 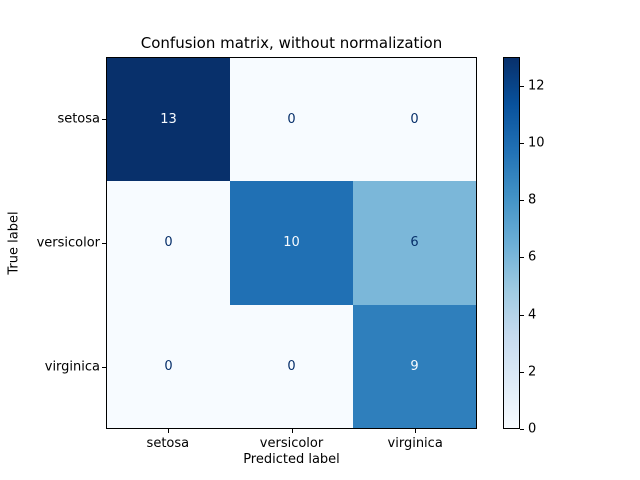 What do you see at coordinates (291, 443) in the screenshot?
I see `x-tick-label-versicolor: versicolor` at bounding box center [291, 443].